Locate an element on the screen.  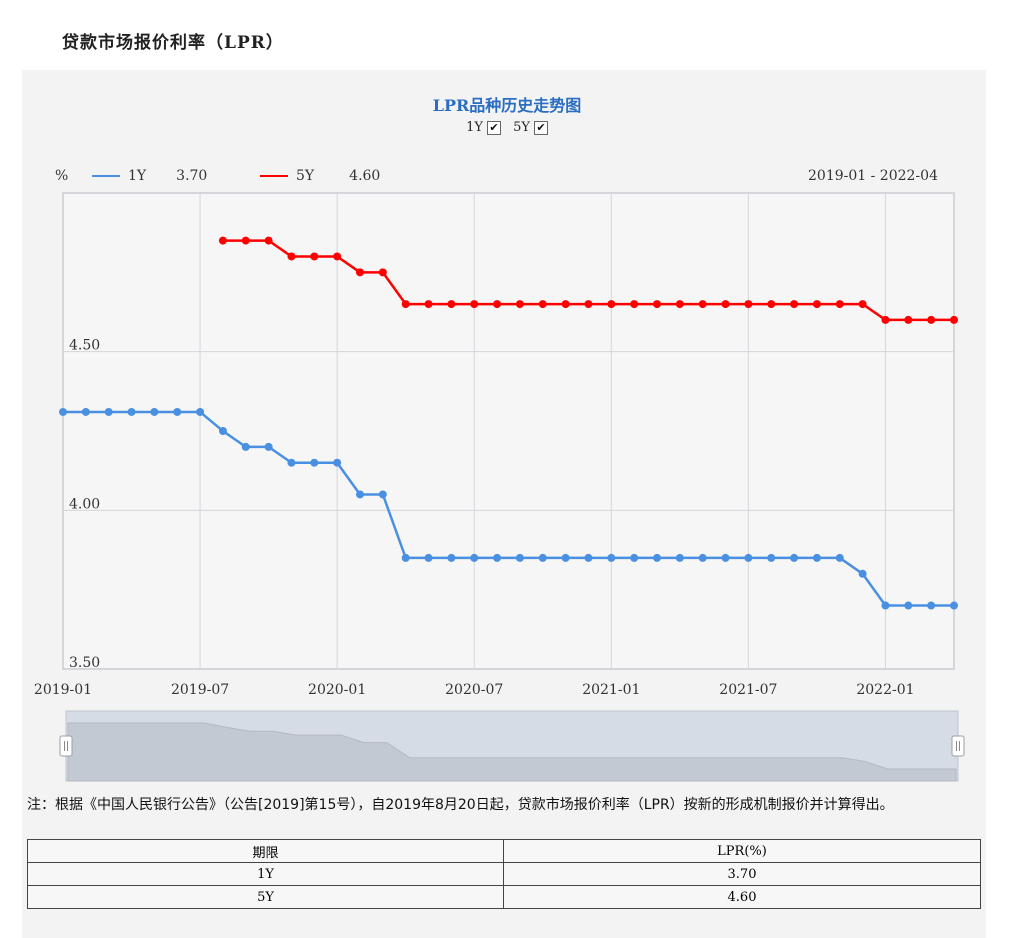
table-cell-term: 5Y is located at coordinates (265, 897).